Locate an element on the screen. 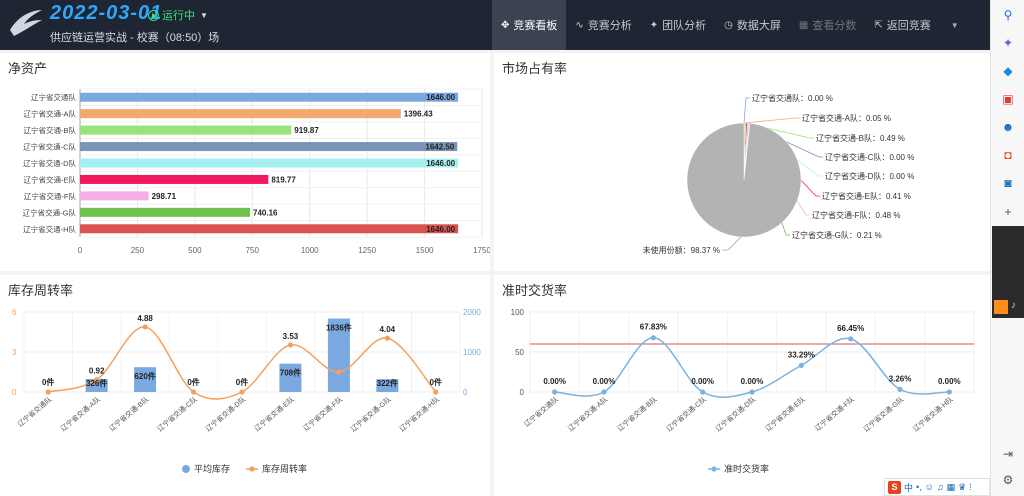 The image size is (1024, 496). turnover-label: 0.92 is located at coordinates (97, 371).